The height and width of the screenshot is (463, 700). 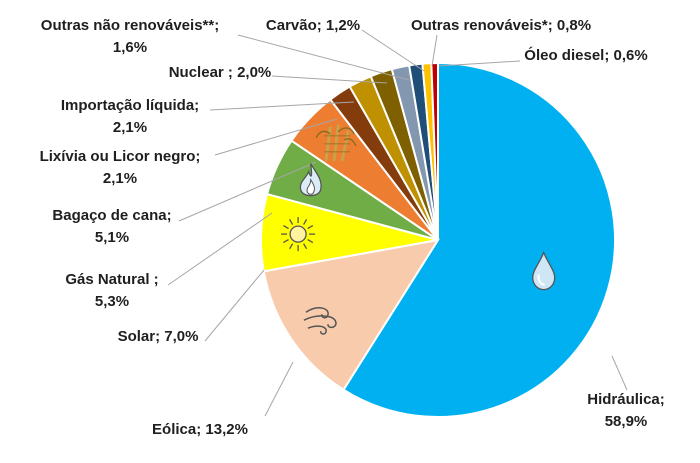 I want to click on data-label-importacao-liquida: Importação líquida; 2,1%, so click(x=130, y=116).